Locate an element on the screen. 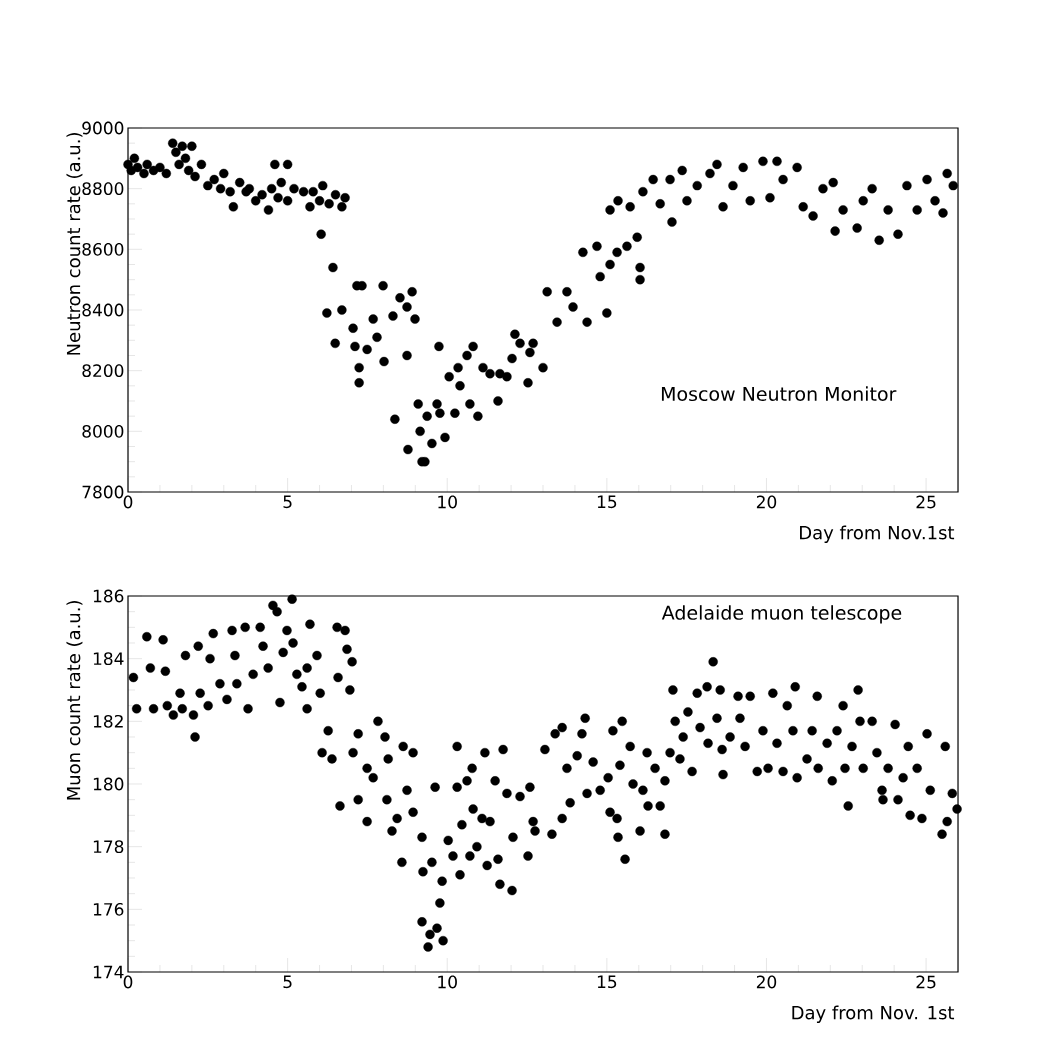 The width and height of the screenshot is (1064, 1063). y-tick-label: 178 is located at coordinates (108, 847).